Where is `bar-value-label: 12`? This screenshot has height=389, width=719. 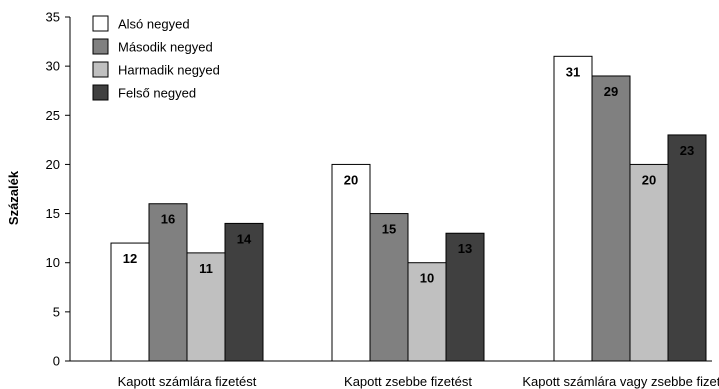
bar-value-label: 12 is located at coordinates (130, 258).